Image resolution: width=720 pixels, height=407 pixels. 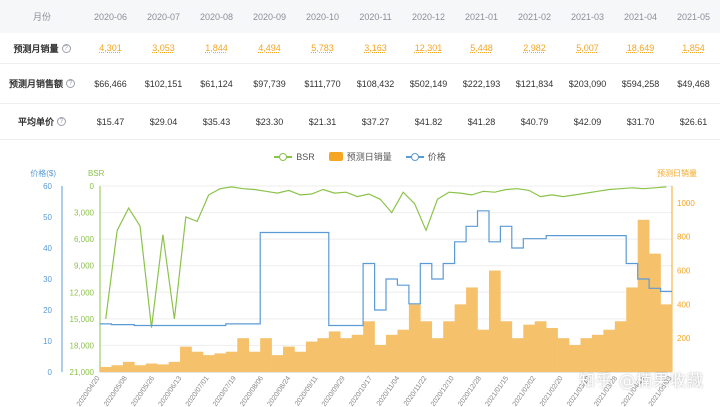 What do you see at coordinates (163, 17) in the screenshot?
I see `month-header: 2020-07` at bounding box center [163, 17].